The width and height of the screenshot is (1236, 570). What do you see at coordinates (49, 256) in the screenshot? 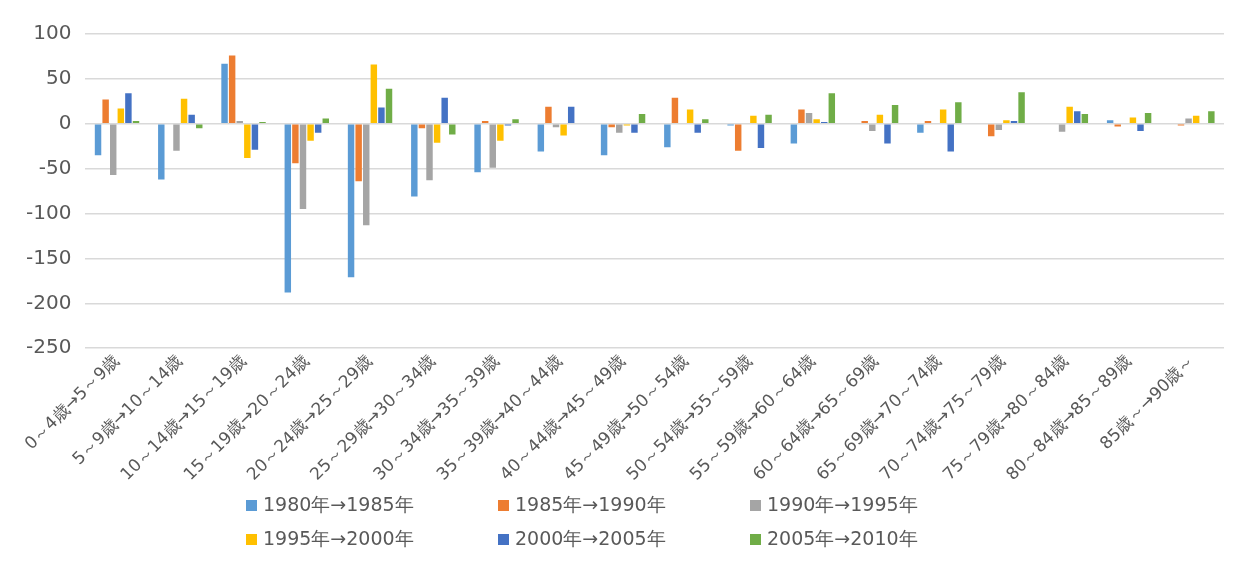
I see `y-tick-label: -150` at bounding box center [49, 256].